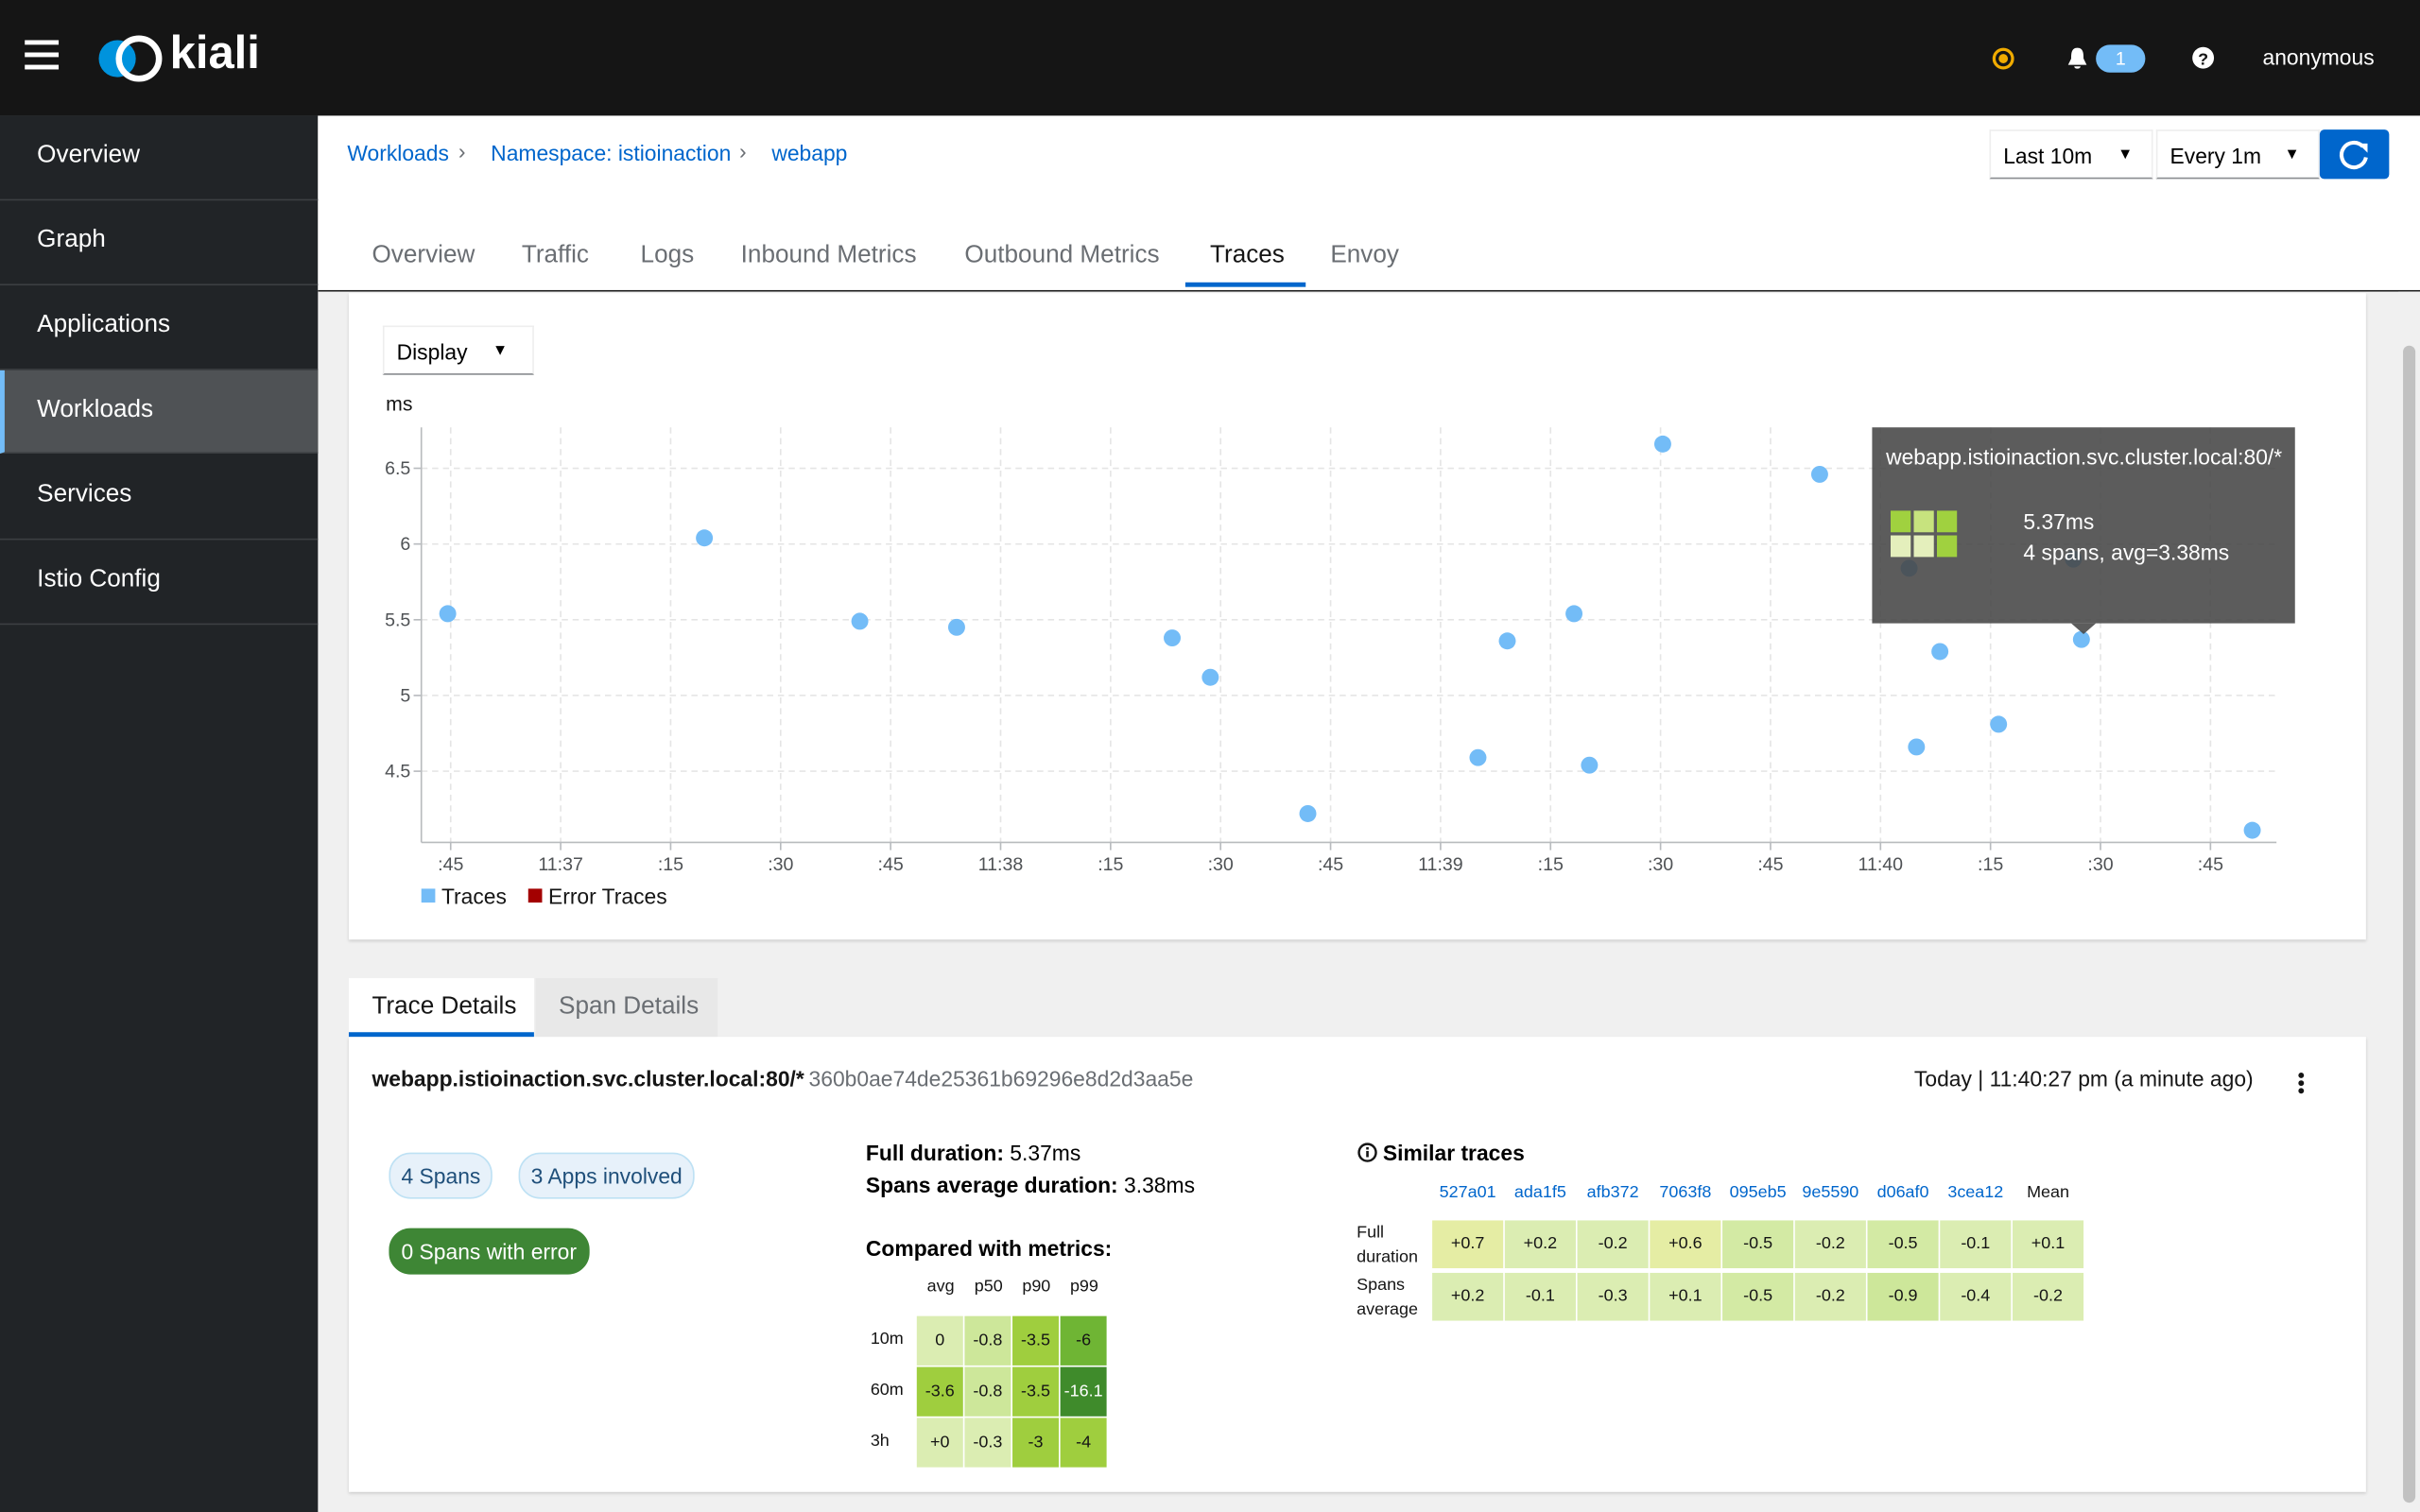 The width and height of the screenshot is (2420, 1512). What do you see at coordinates (95, 409) in the screenshot?
I see `nav-item-label: Workloads` at bounding box center [95, 409].